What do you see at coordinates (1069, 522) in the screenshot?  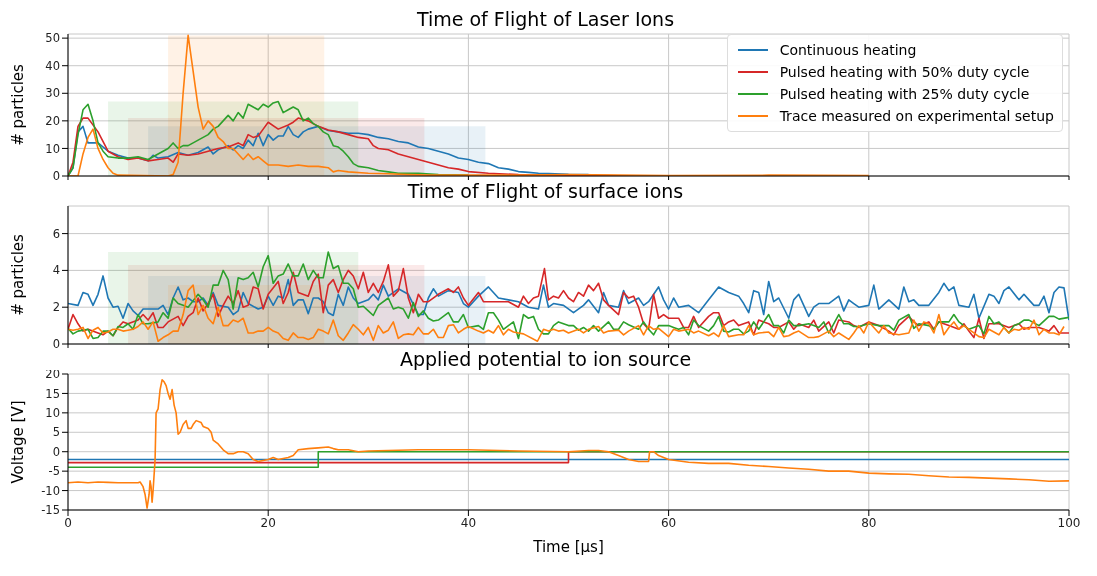 I see `x-tick-label: 100` at bounding box center [1069, 522].